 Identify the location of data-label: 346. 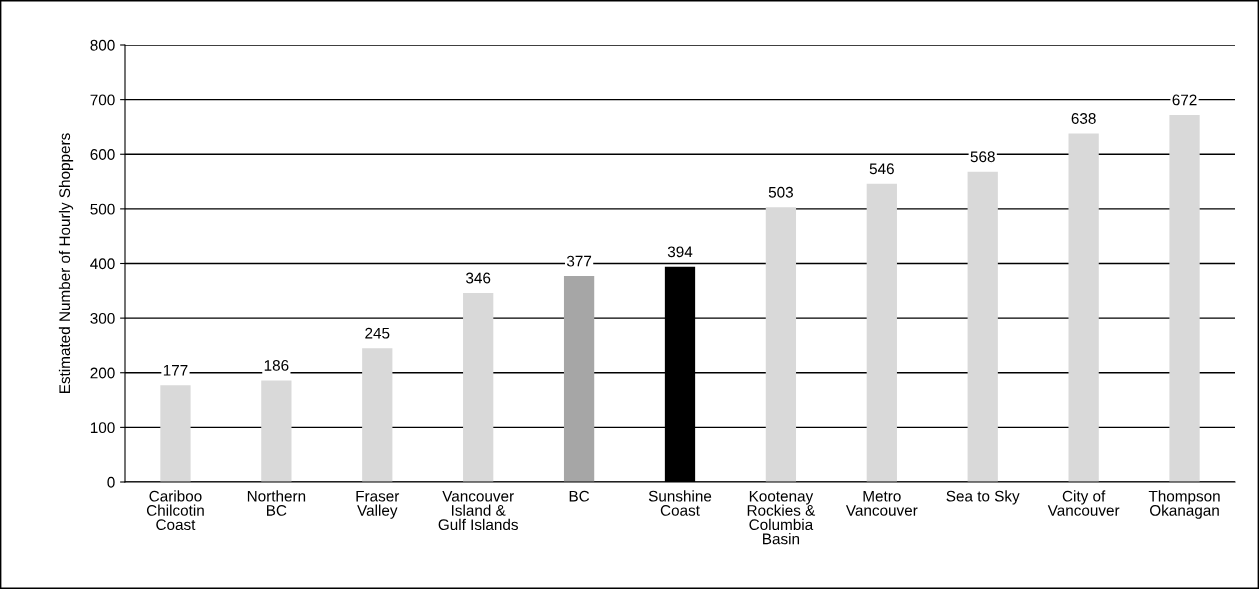
(478, 278).